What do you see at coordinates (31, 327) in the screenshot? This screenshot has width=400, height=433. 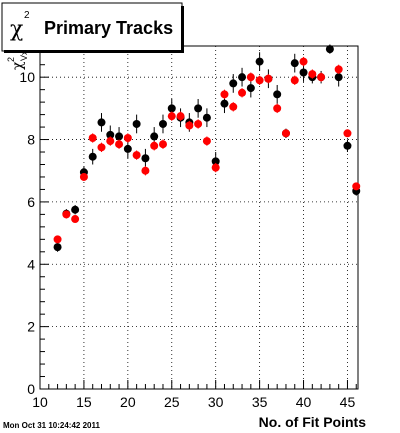 I see `y-tick-label: 2` at bounding box center [31, 327].